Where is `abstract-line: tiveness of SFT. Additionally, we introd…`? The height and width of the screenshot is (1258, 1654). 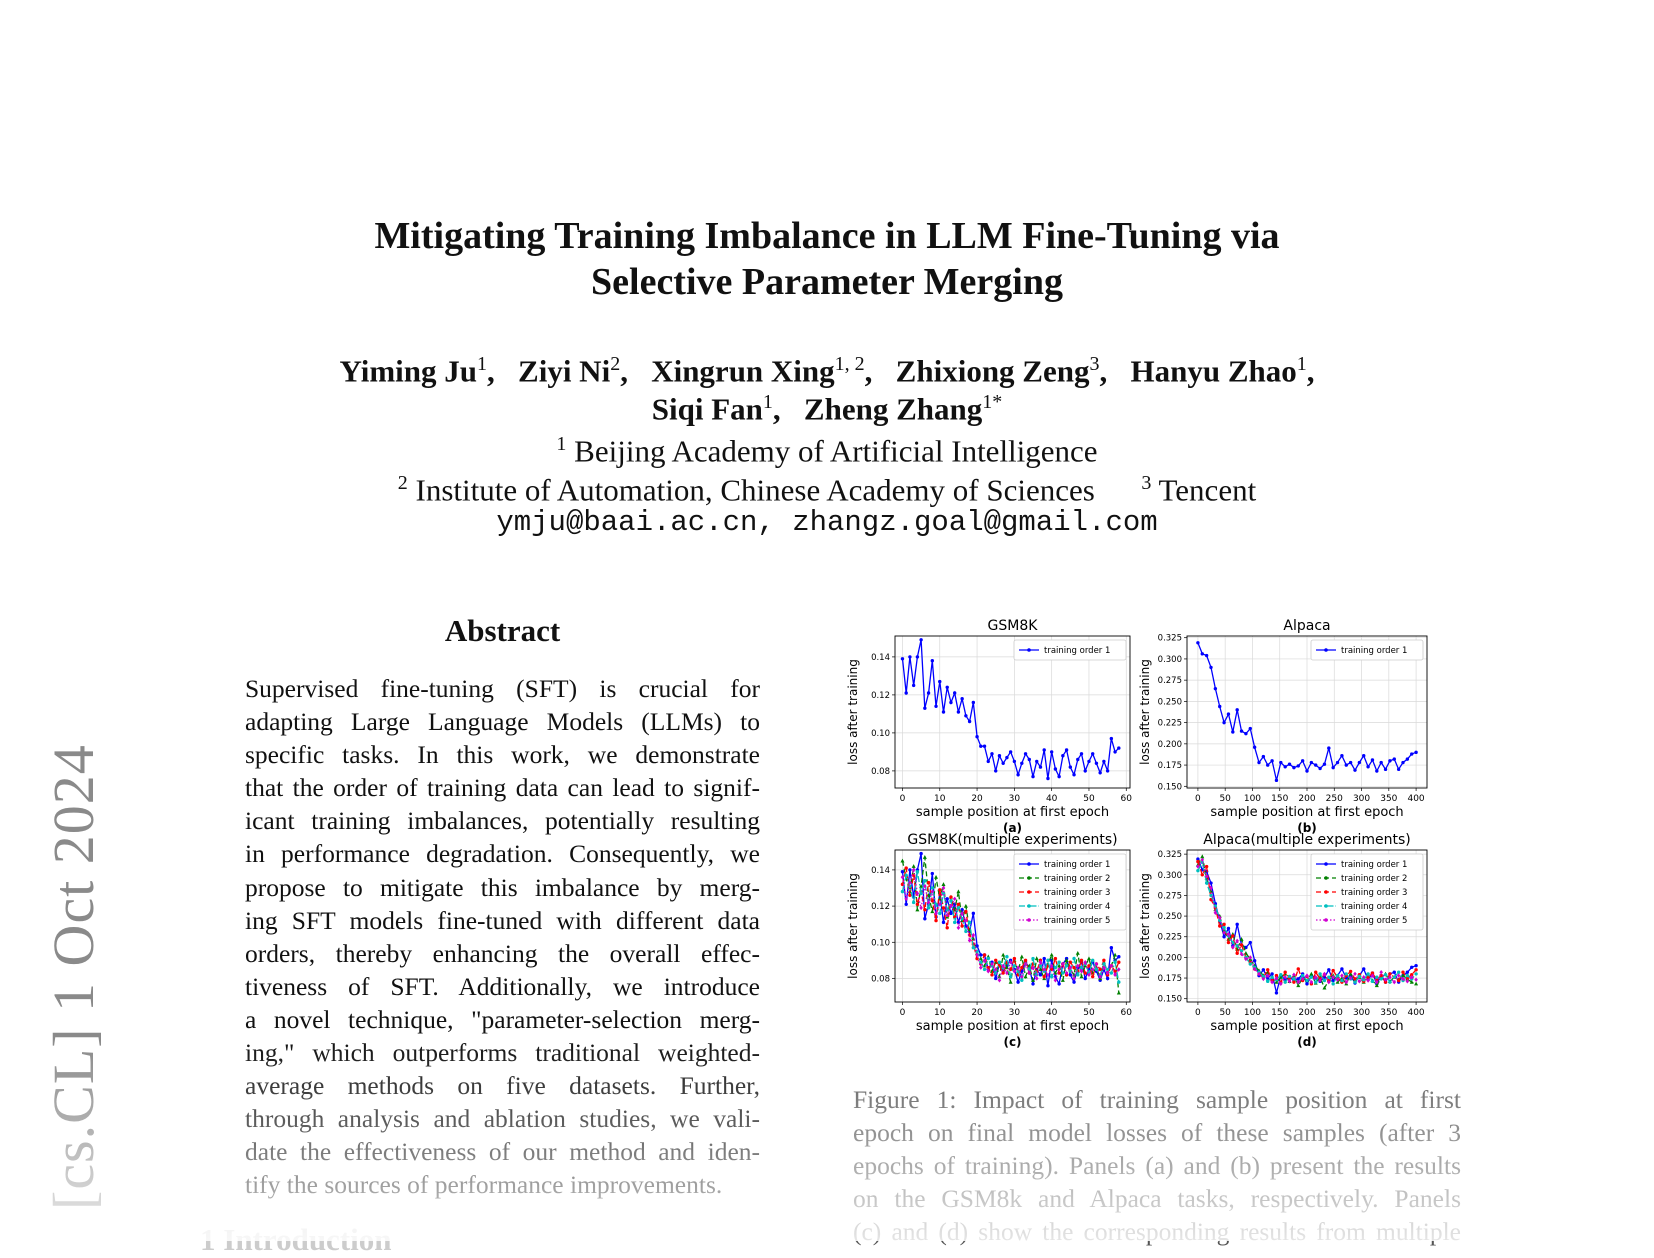 abstract-line: tiveness of SFT. Additionally, we introd… is located at coordinates (502, 986).